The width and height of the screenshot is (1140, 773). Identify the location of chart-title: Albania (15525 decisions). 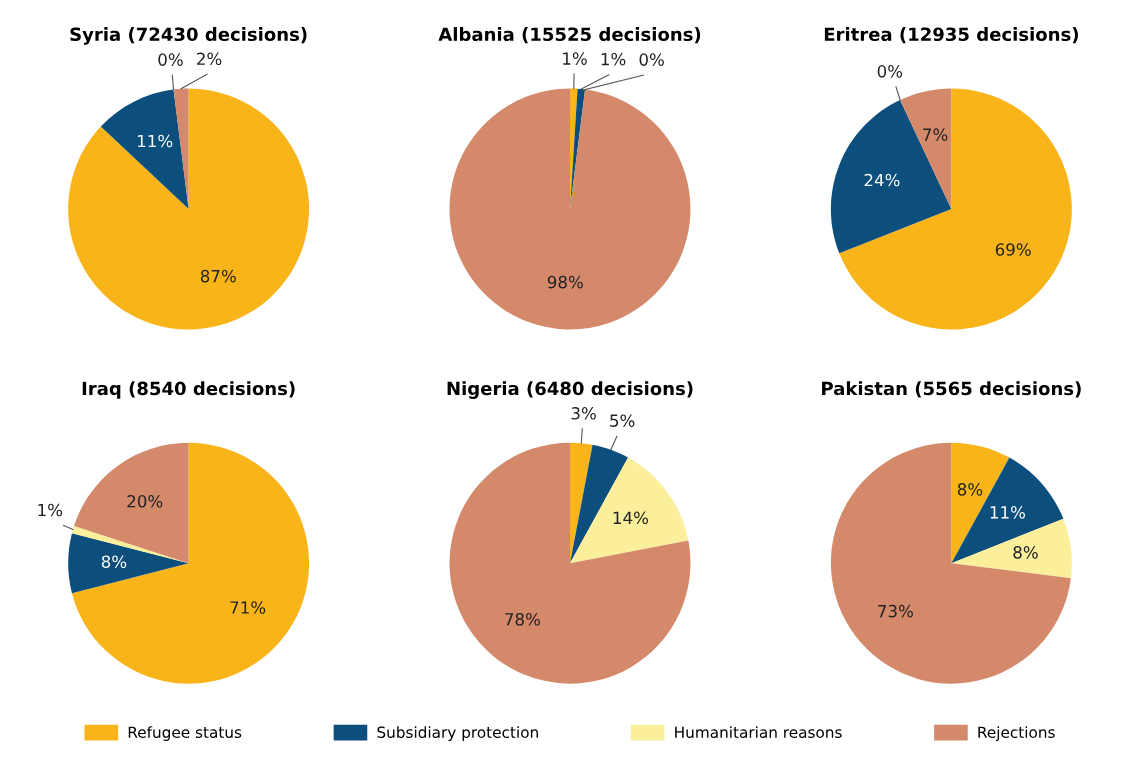
(569, 35).